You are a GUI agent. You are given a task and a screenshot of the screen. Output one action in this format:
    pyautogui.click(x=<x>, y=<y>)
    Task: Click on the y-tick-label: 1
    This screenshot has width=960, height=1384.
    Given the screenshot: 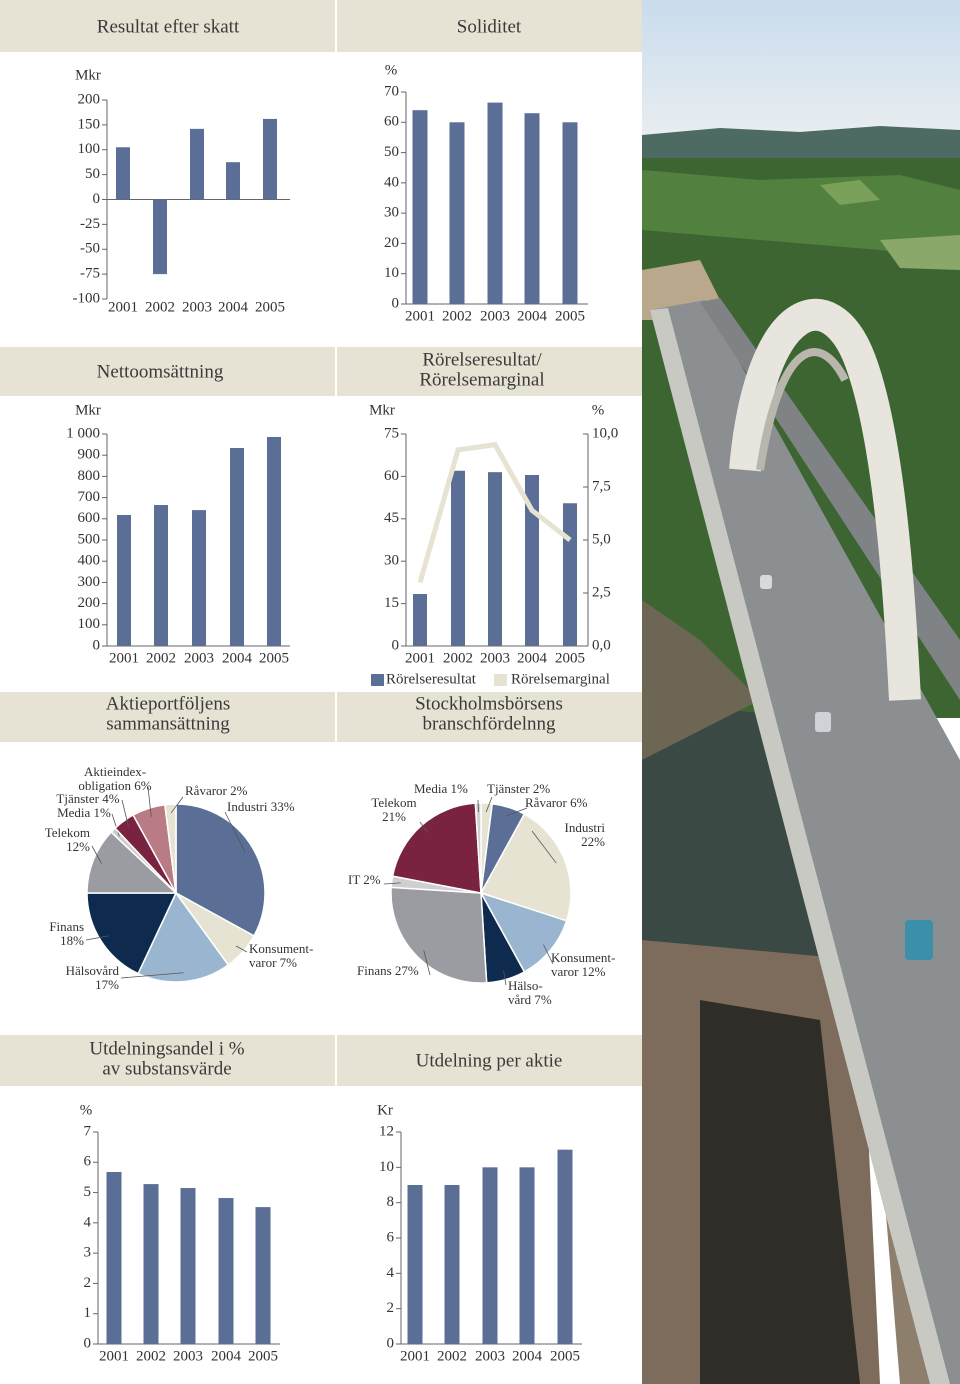 What is the action you would take?
    pyautogui.click(x=88, y=1313)
    